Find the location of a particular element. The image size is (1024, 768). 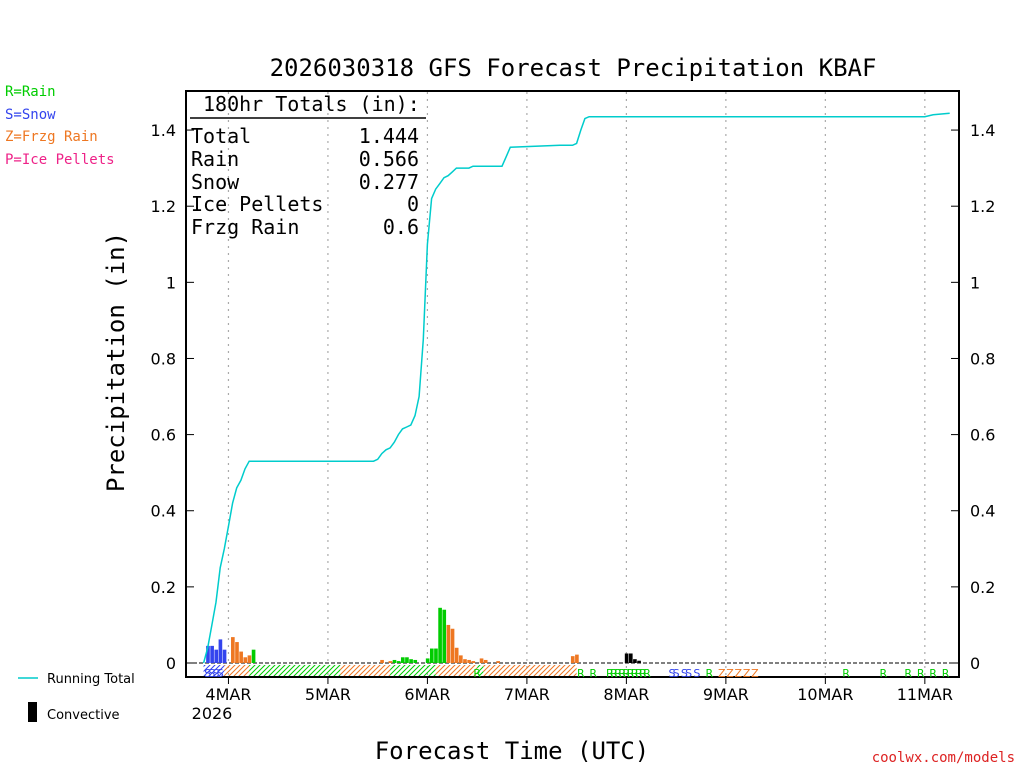

x-tick-label: 7MAR is located at coordinates (527, 694).